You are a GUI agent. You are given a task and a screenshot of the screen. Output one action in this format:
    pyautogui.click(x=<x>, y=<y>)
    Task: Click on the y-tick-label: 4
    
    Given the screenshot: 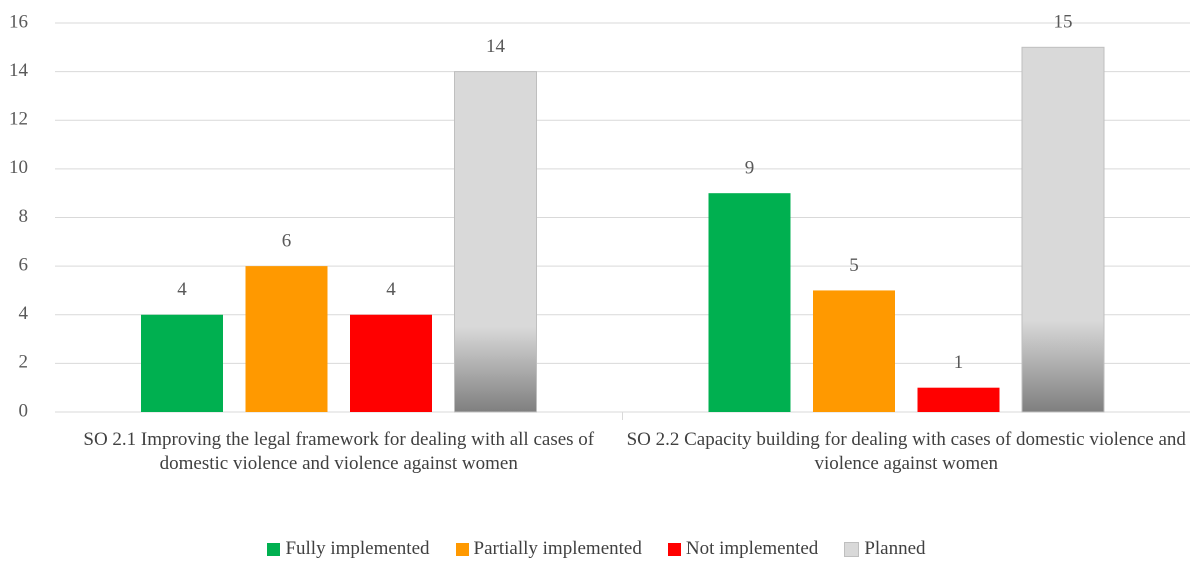 What is the action you would take?
    pyautogui.click(x=24, y=313)
    